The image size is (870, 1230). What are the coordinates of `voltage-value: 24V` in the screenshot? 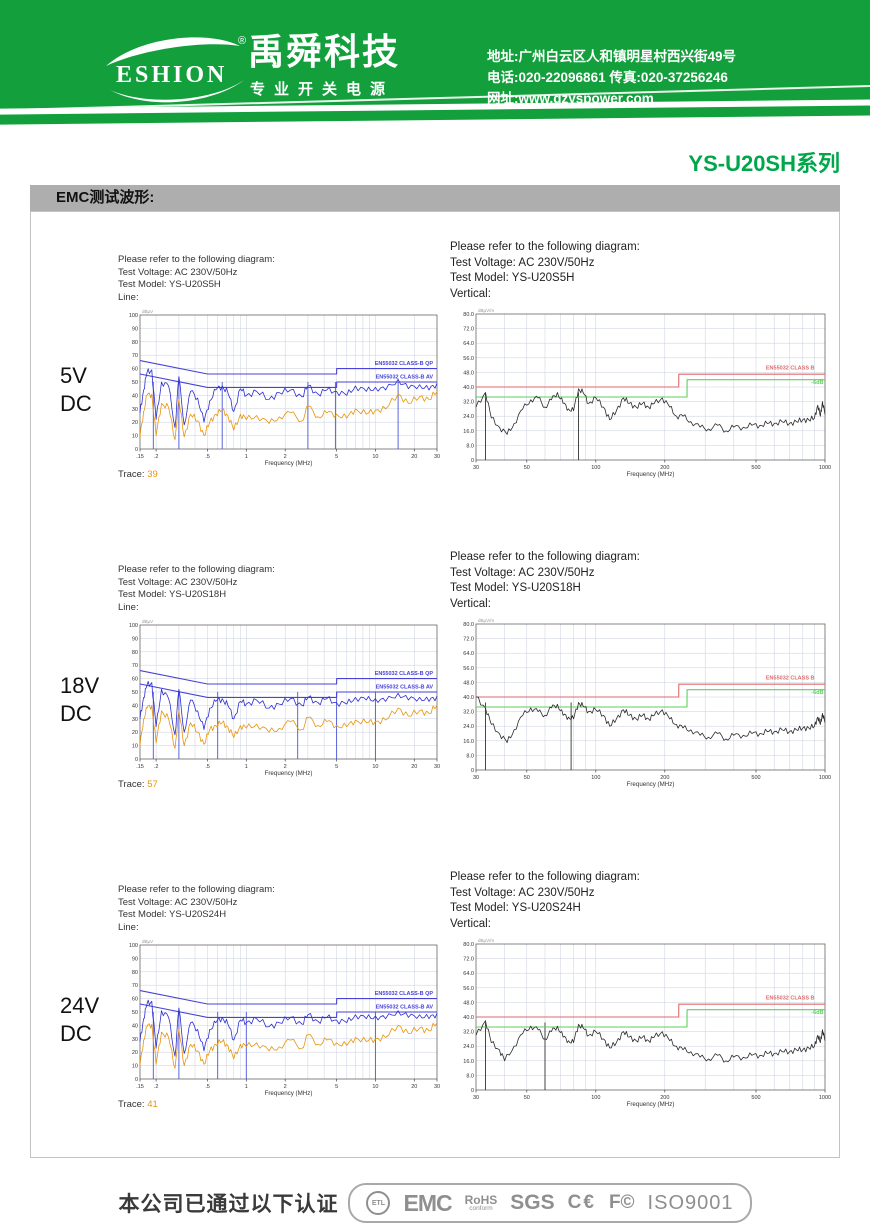 It's located at (80, 1005).